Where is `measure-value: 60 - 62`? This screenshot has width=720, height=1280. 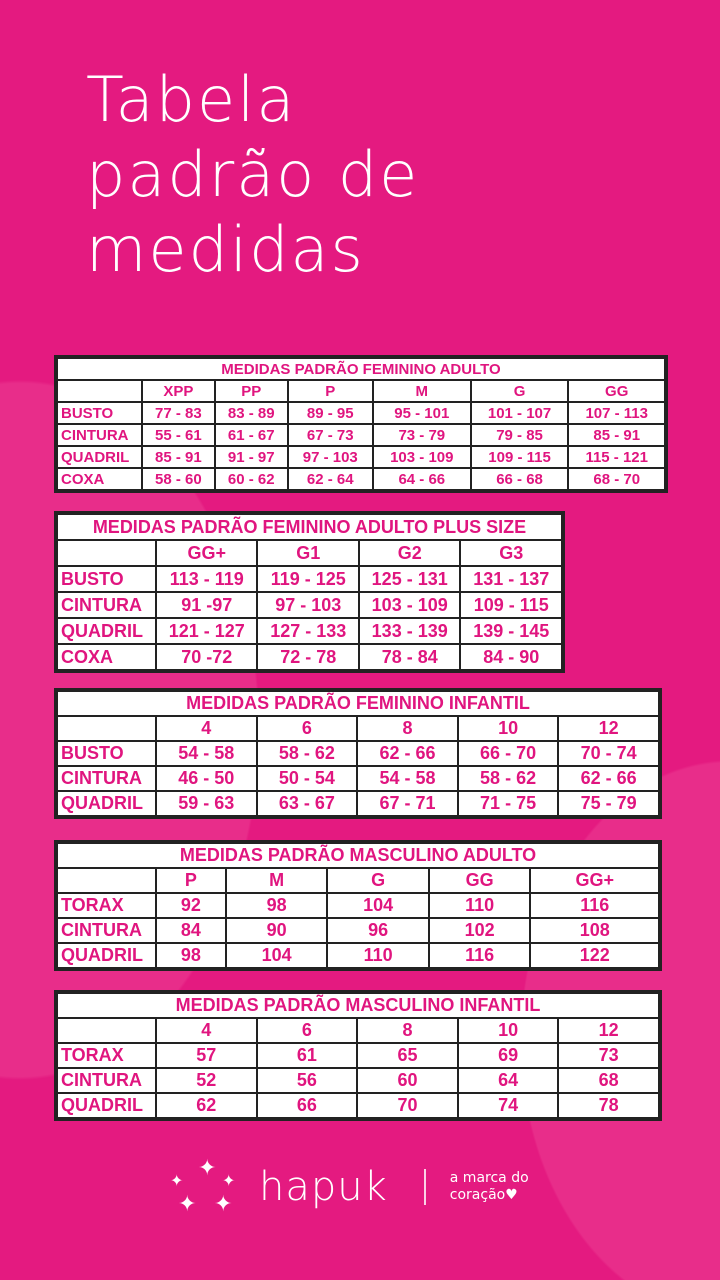 measure-value: 60 - 62 is located at coordinates (251, 479).